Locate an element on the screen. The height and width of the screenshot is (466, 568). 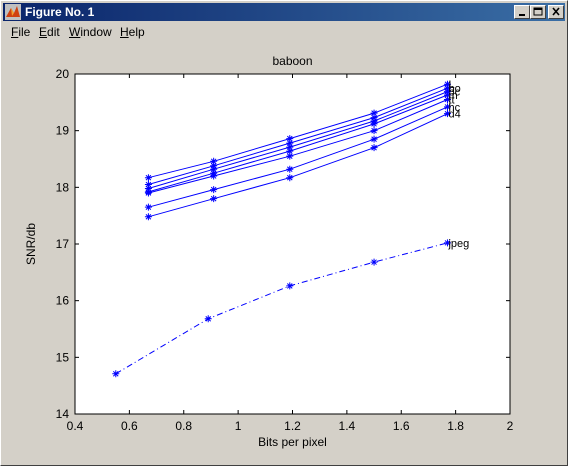
x-tick-label: 0.4 is located at coordinates (75, 426).